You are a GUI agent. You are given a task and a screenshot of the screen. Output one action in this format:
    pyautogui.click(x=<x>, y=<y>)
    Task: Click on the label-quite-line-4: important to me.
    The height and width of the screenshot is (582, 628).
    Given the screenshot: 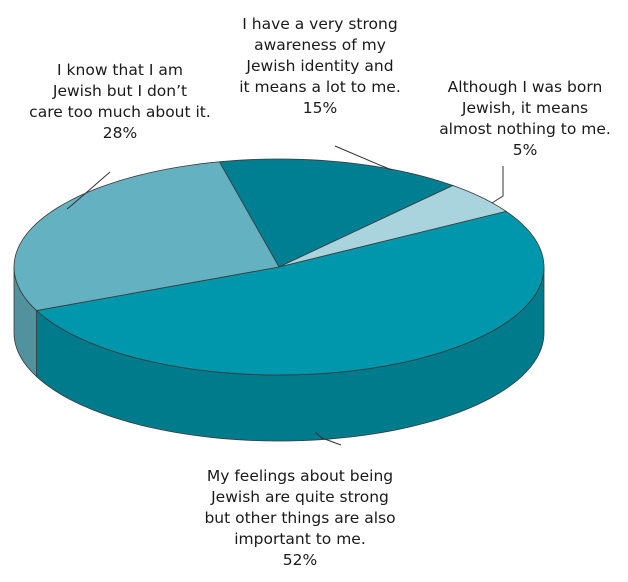 What is the action you would take?
    pyautogui.click(x=300, y=539)
    